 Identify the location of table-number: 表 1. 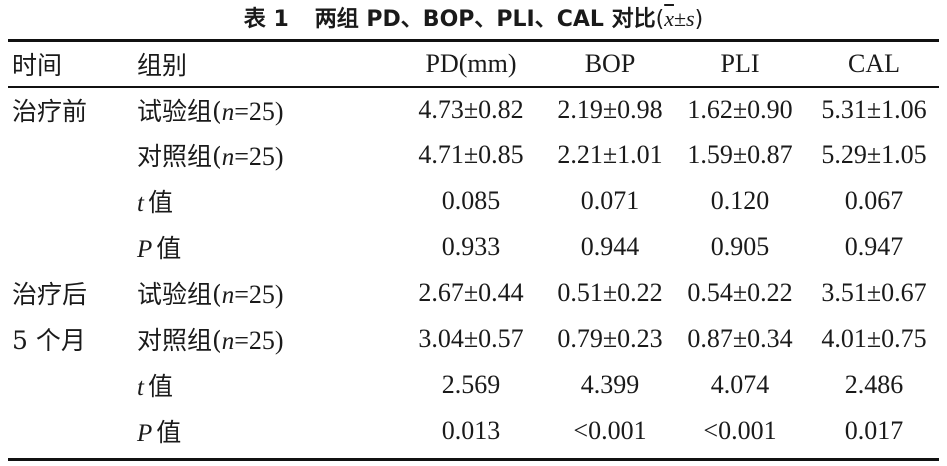
(266, 19).